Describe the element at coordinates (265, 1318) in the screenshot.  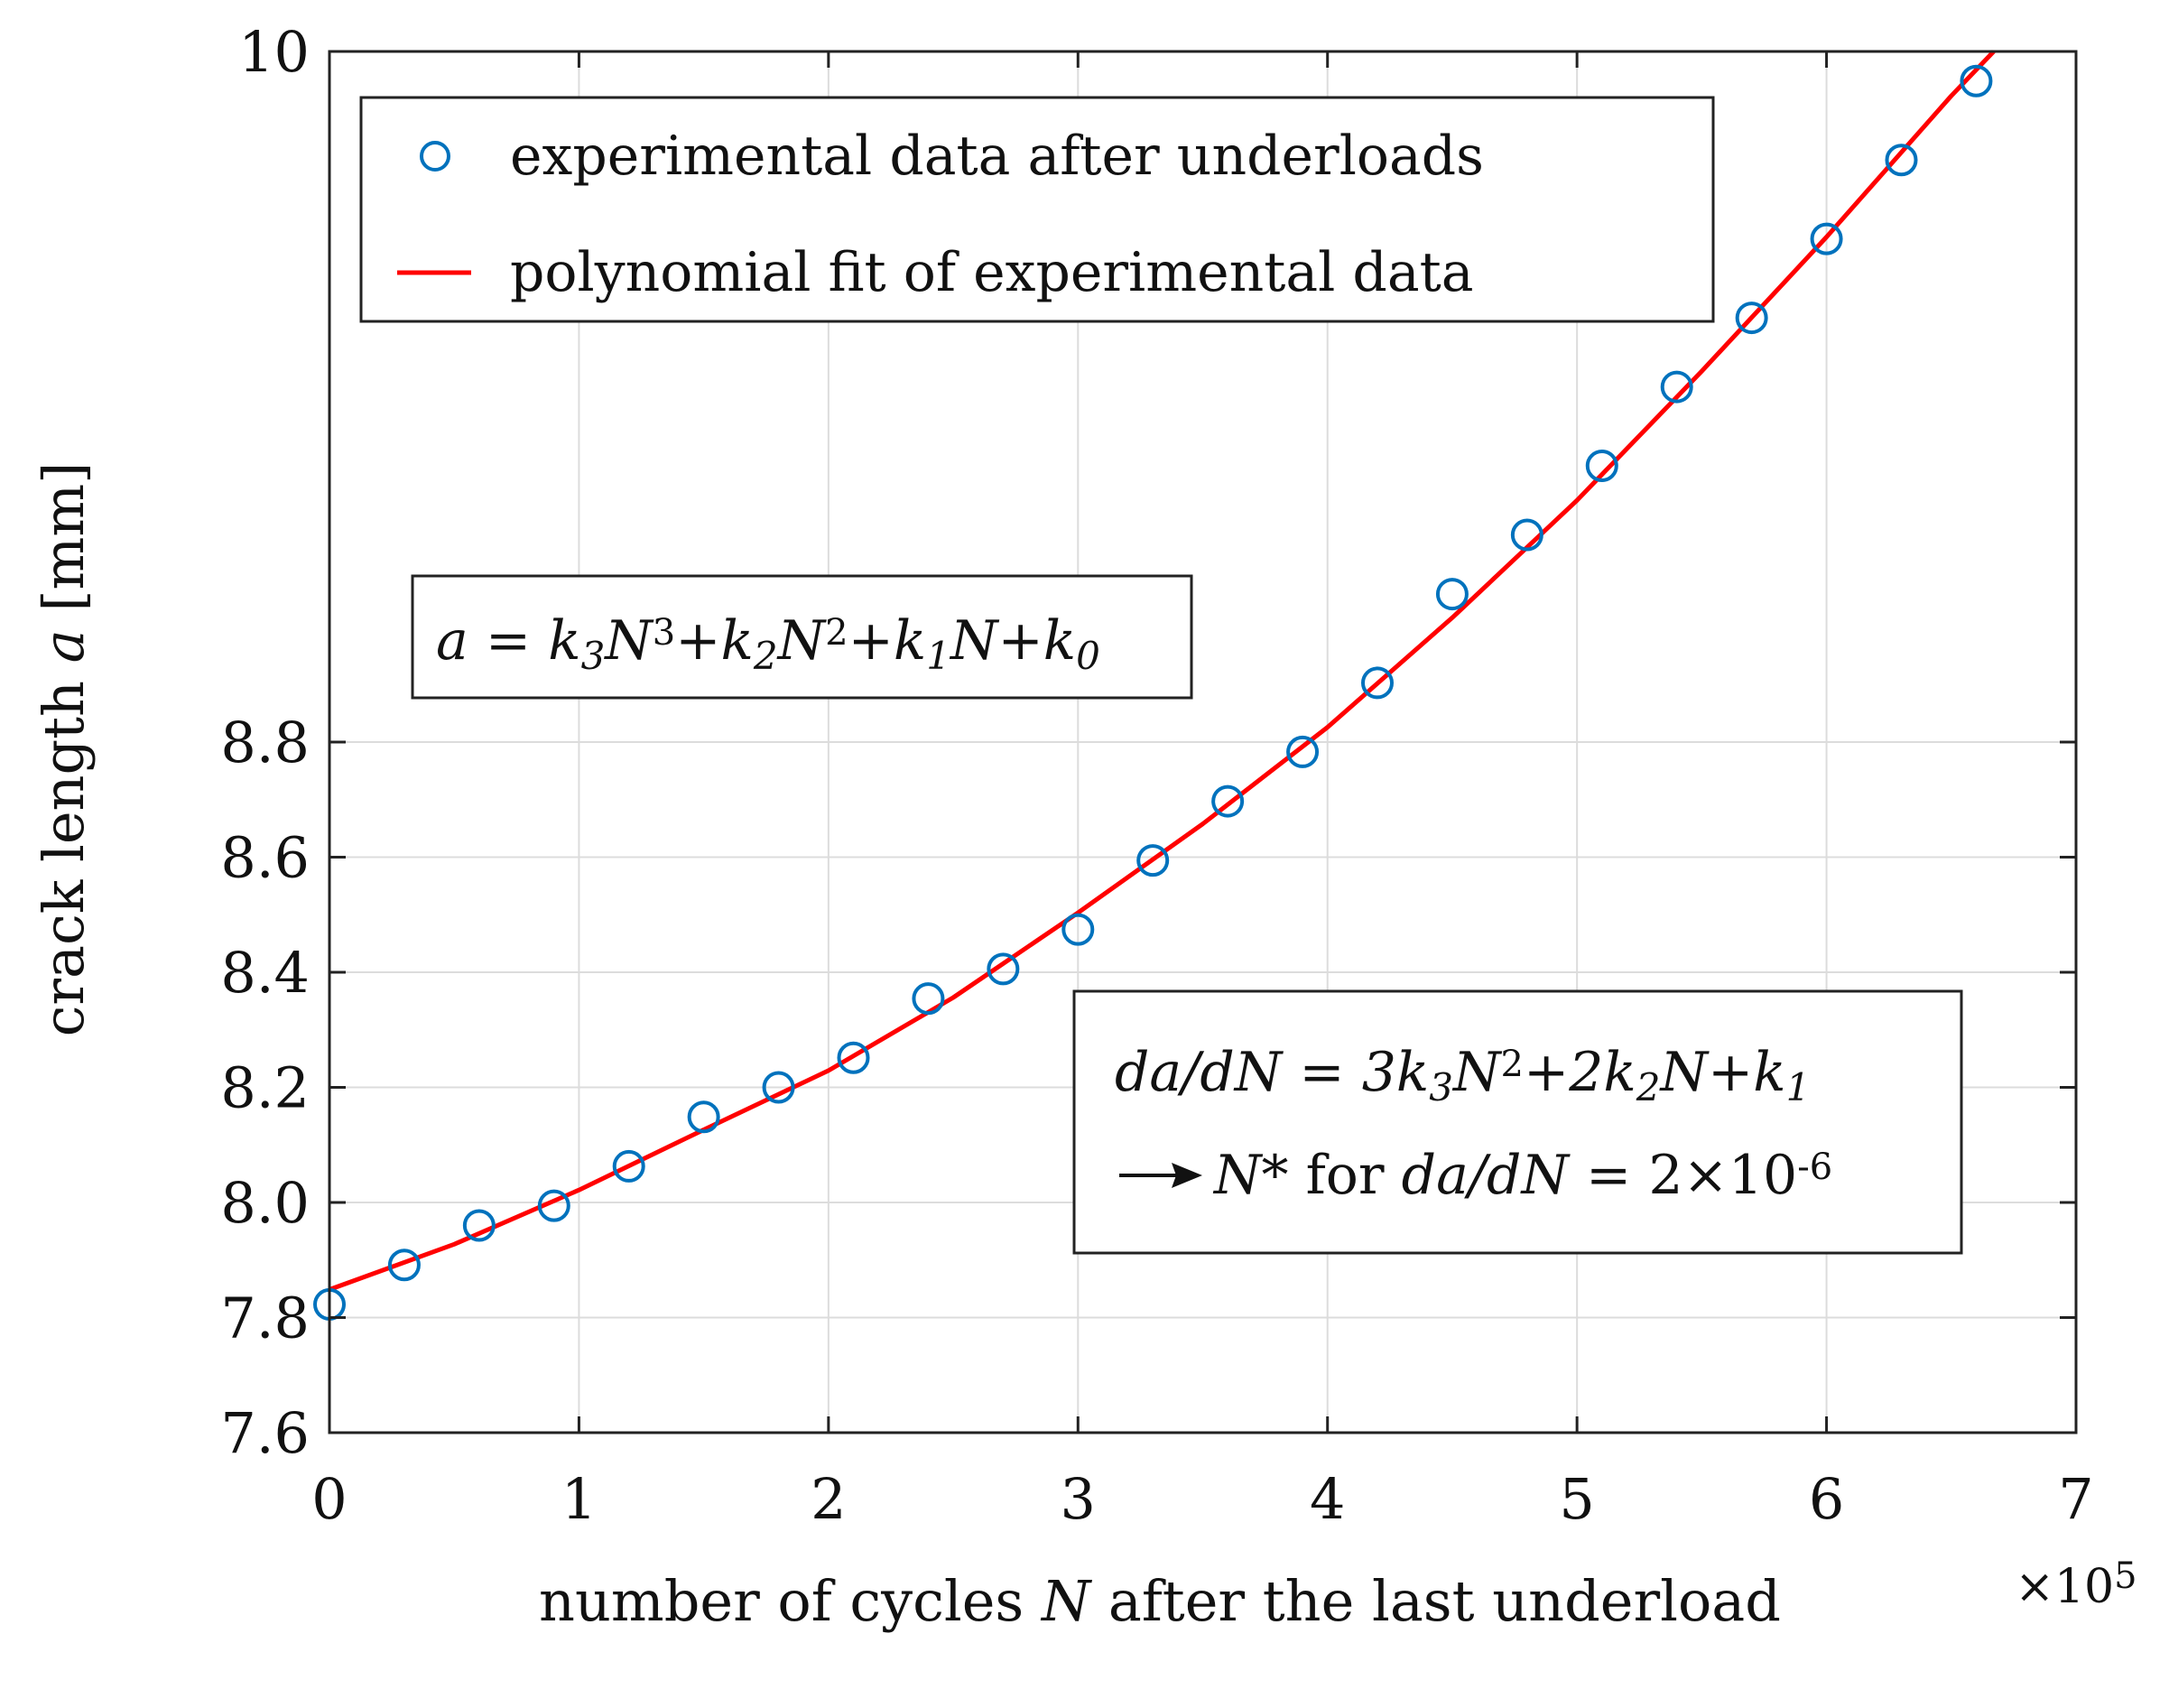
I see `y-tick-label: 7.8` at that location.